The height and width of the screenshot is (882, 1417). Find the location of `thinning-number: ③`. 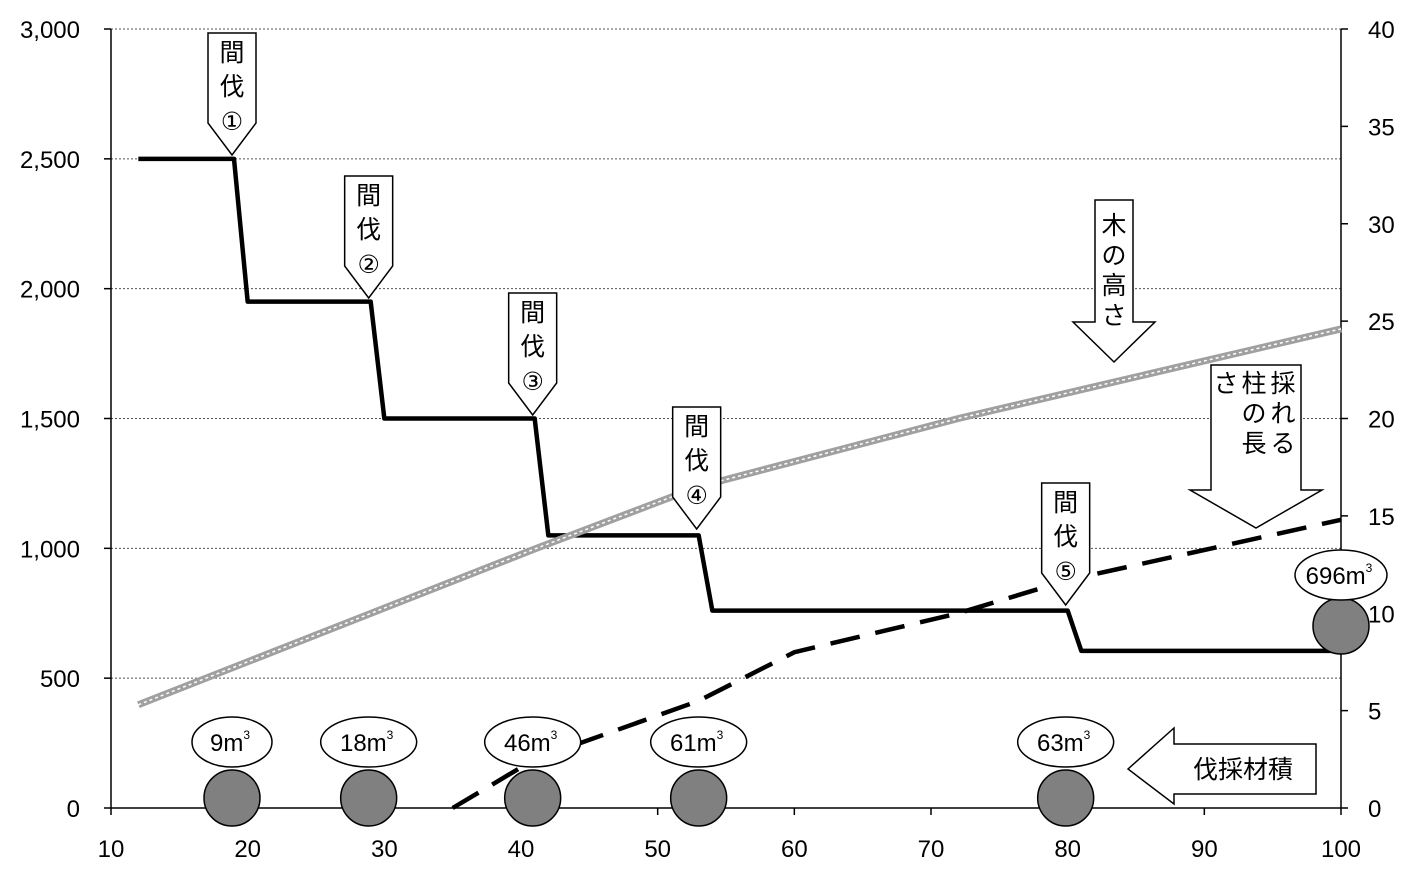

thinning-number: ③ is located at coordinates (532, 381).